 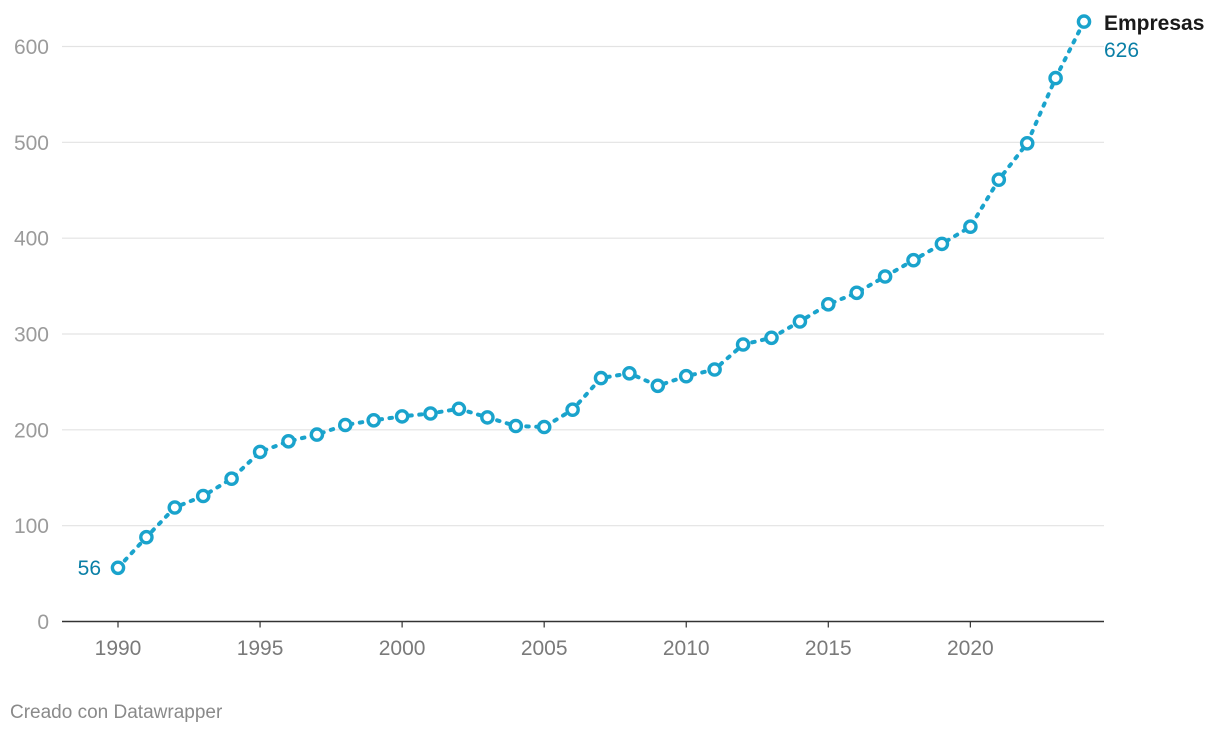 What do you see at coordinates (800, 321) in the screenshot?
I see `data-point-2014` at bounding box center [800, 321].